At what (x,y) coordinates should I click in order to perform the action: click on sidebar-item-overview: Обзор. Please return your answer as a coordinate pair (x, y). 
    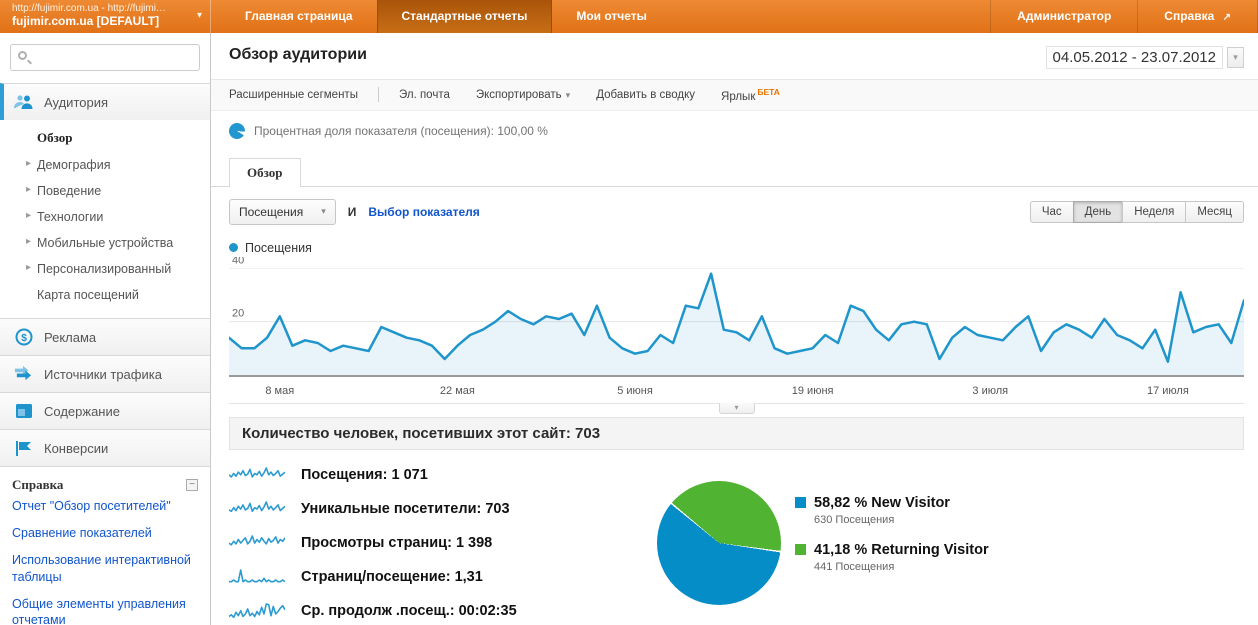
    Looking at the image, I should click on (55, 137).